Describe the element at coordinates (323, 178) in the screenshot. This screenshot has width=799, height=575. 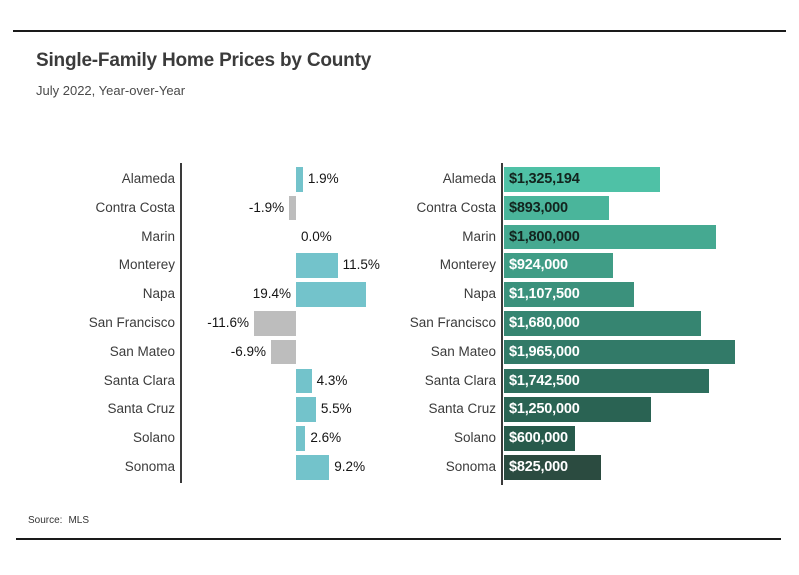
I see `value-label: 1.9%` at that location.